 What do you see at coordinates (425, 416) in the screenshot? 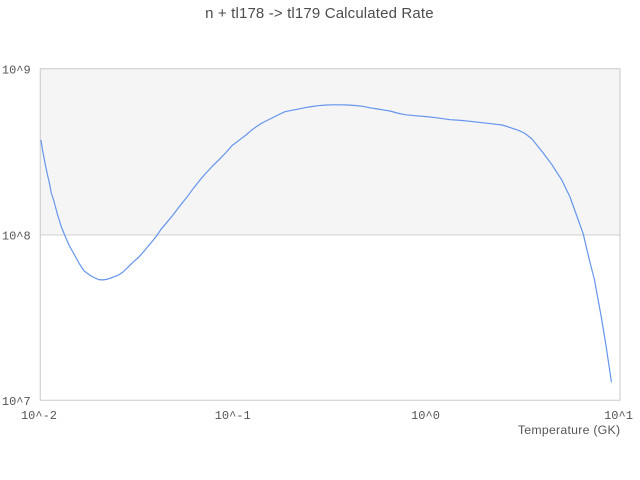
I see `svg-text: 10^0` at bounding box center [425, 416].